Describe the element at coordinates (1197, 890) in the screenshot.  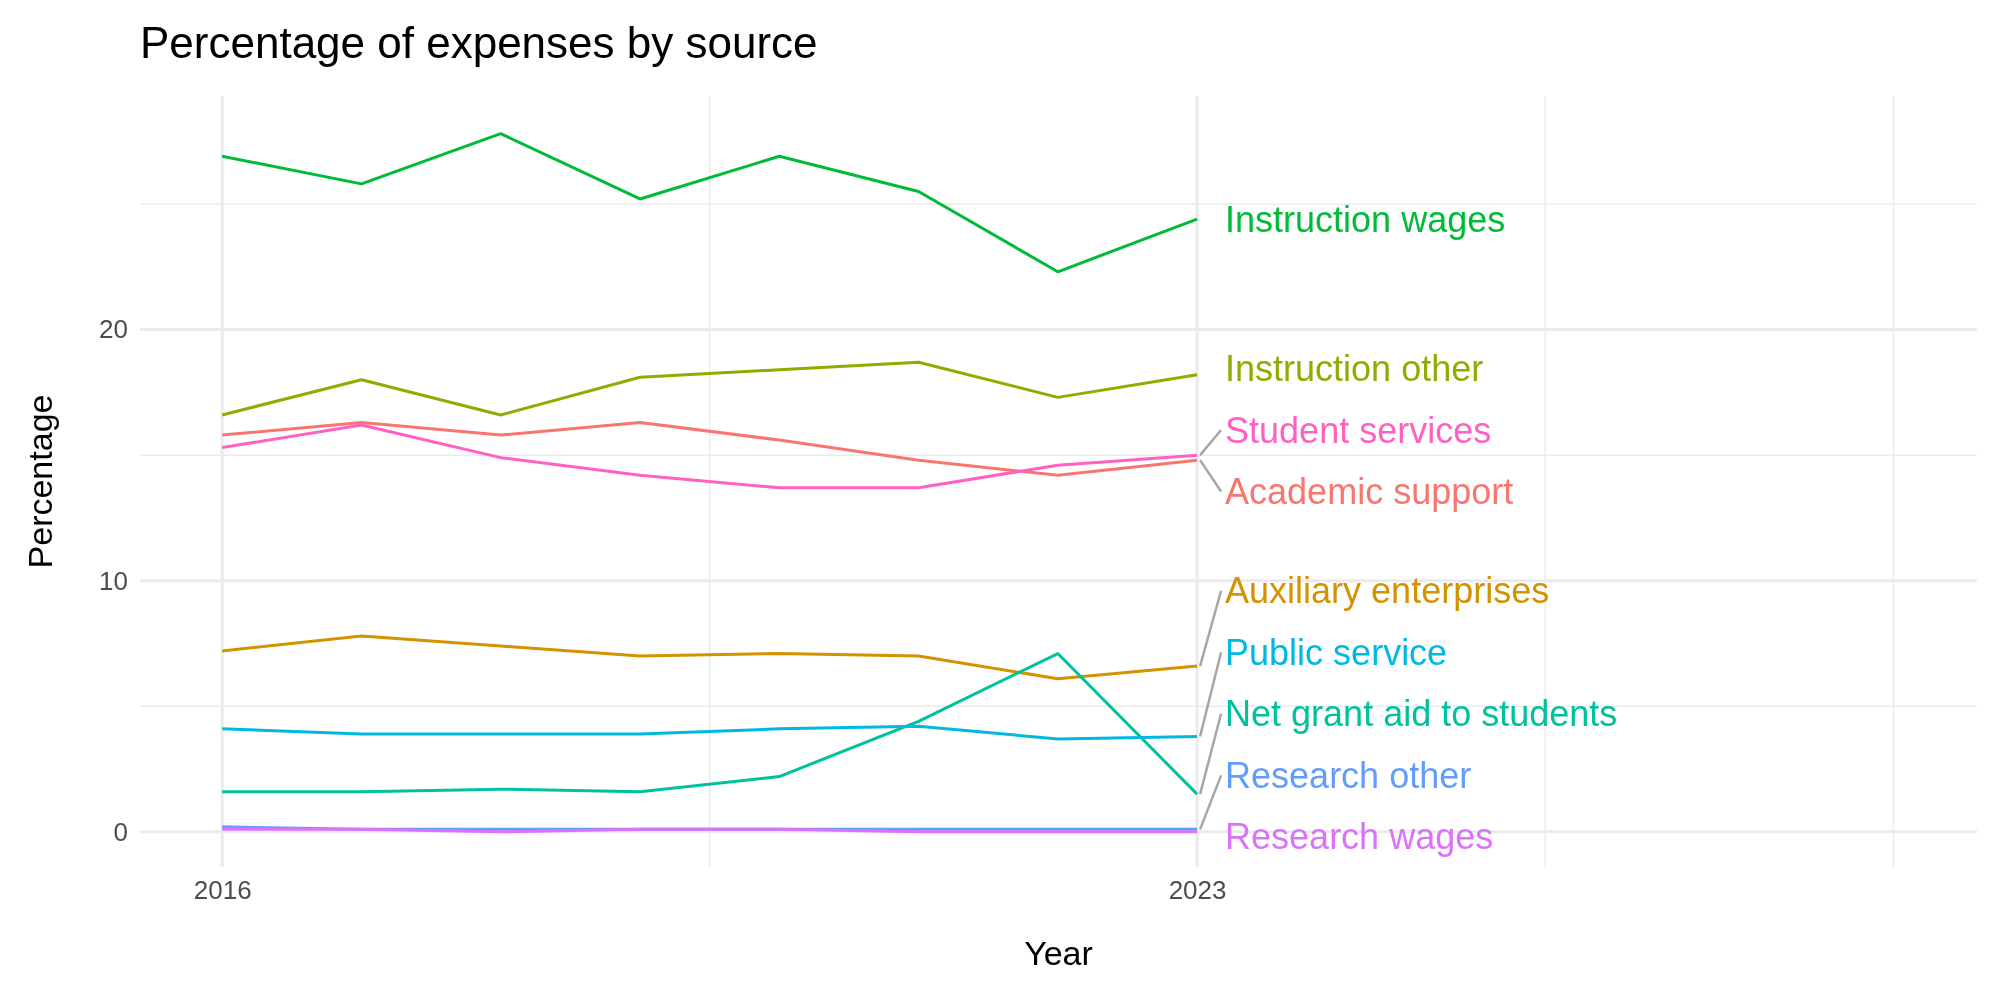
I see `x-tick-label: 2023` at that location.